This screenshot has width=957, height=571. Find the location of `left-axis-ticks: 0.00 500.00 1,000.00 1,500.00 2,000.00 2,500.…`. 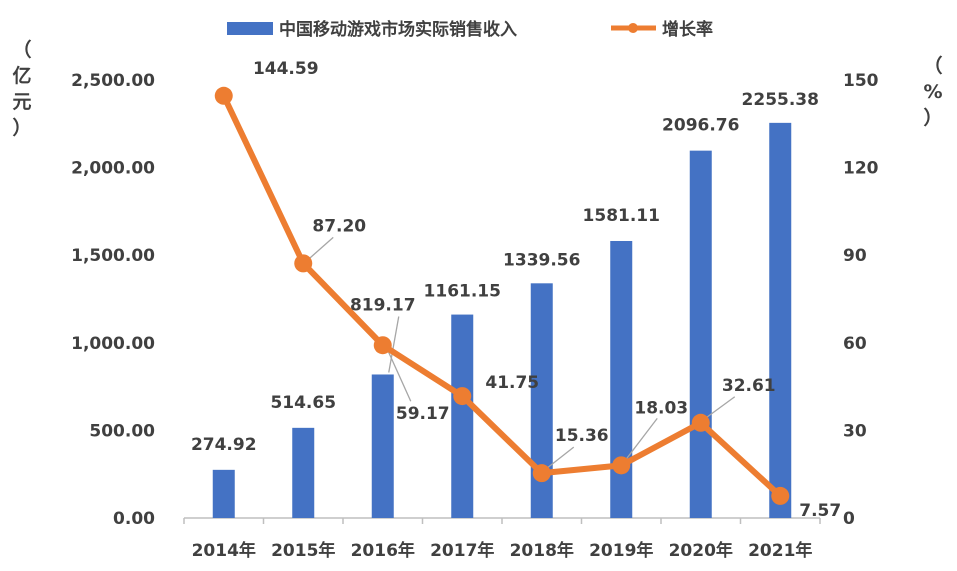

left-axis-ticks: 0.00 500.00 1,000.00 1,500.00 2,000.00 2,500.… is located at coordinates (113, 300).